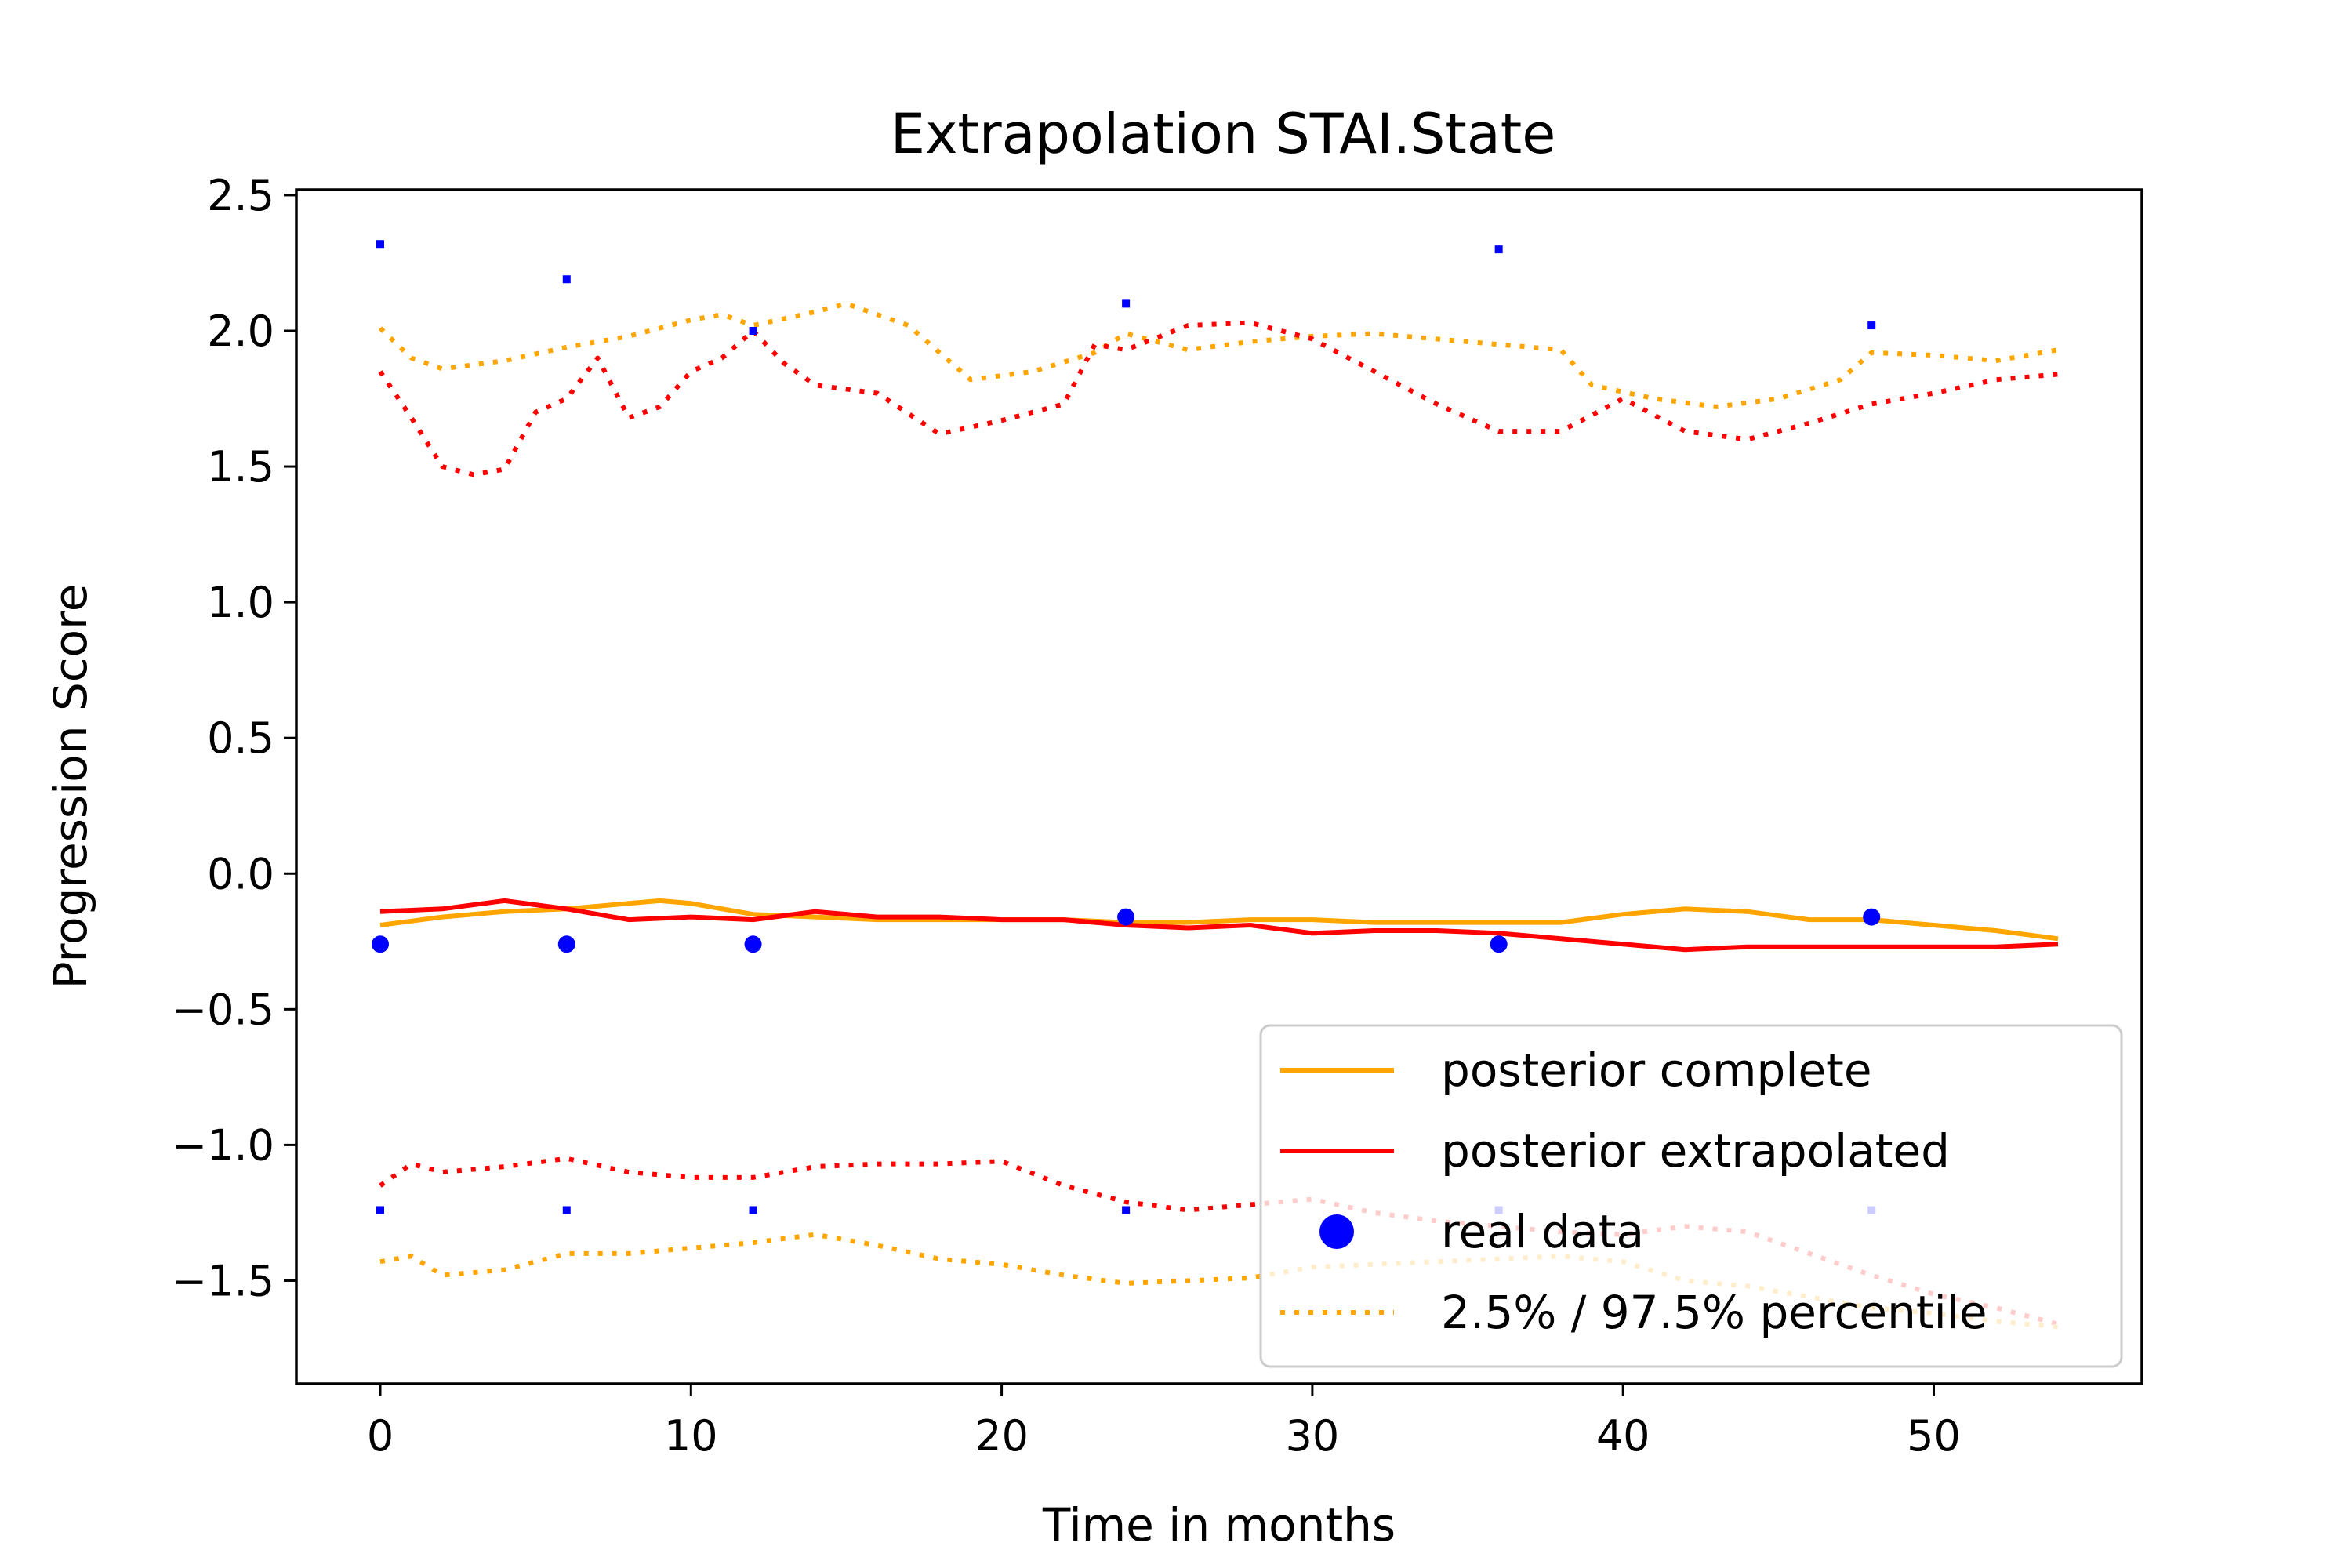 This screenshot has height=1568, width=2352. I want to click on legend-item: real data, so click(1481, 1231).